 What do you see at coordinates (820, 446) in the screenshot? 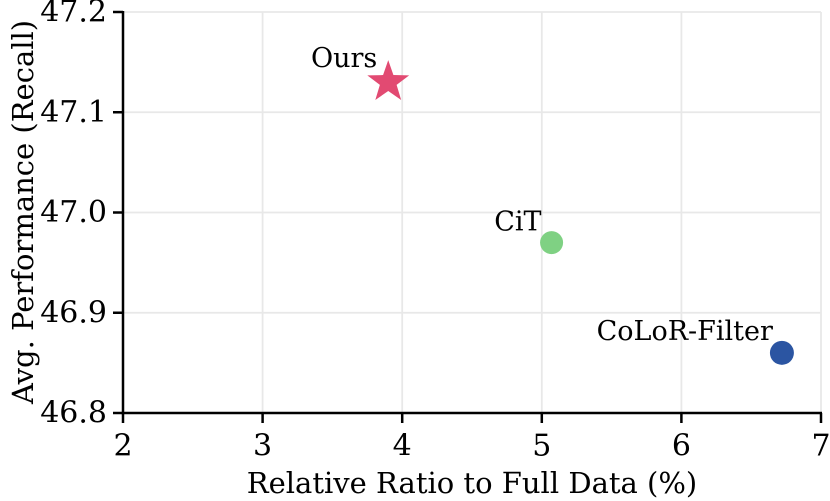
I see `x-tick-label: 7` at bounding box center [820, 446].